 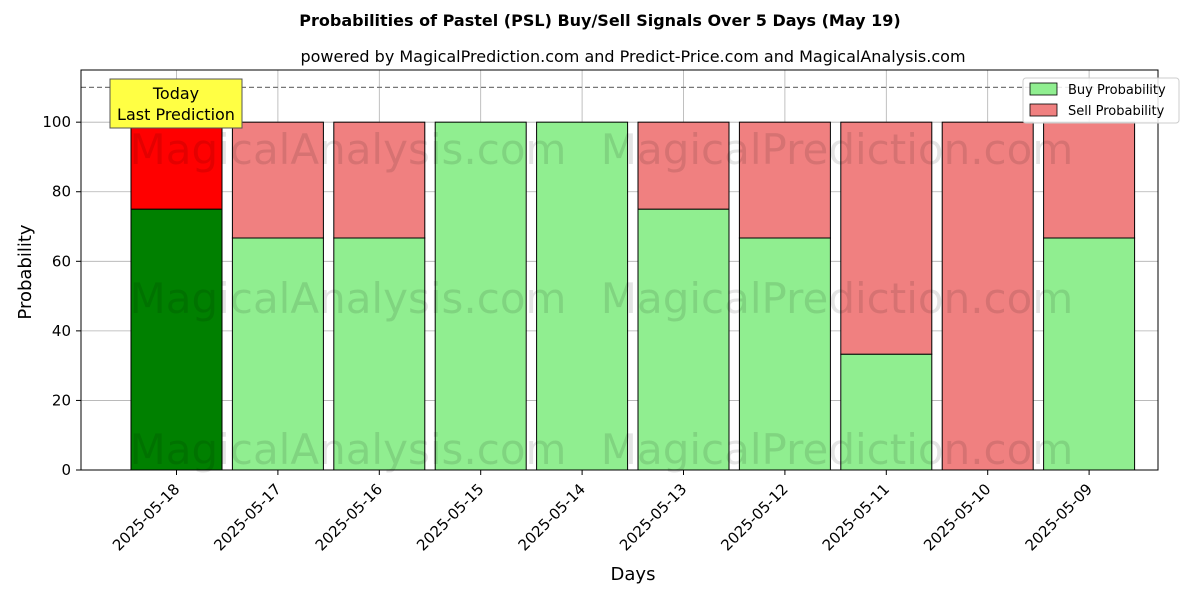 What do you see at coordinates (653, 517) in the screenshot?
I see `x-tick-label: 2025-05-13` at bounding box center [653, 517].